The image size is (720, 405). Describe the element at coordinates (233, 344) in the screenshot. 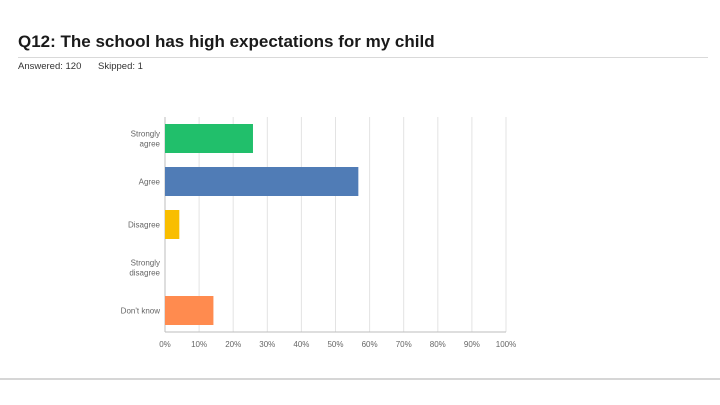

I see `x-tick-label: 20%` at that location.